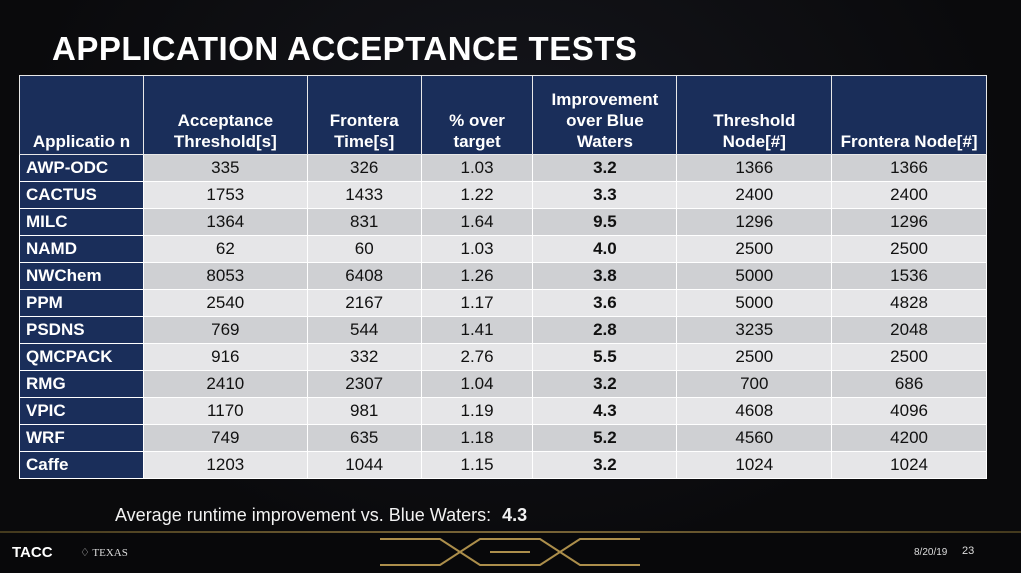 This screenshot has width=1021, height=573. Describe the element at coordinates (225, 330) in the screenshot. I see `threshold-cell: 769` at that location.